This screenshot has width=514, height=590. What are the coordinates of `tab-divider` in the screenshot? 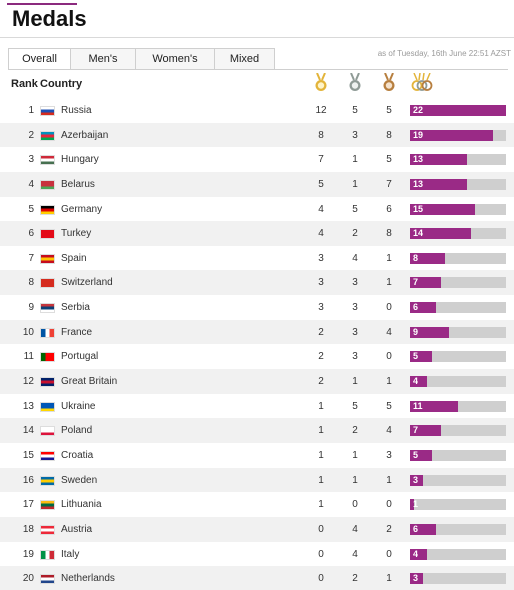 It's located at (258, 69).